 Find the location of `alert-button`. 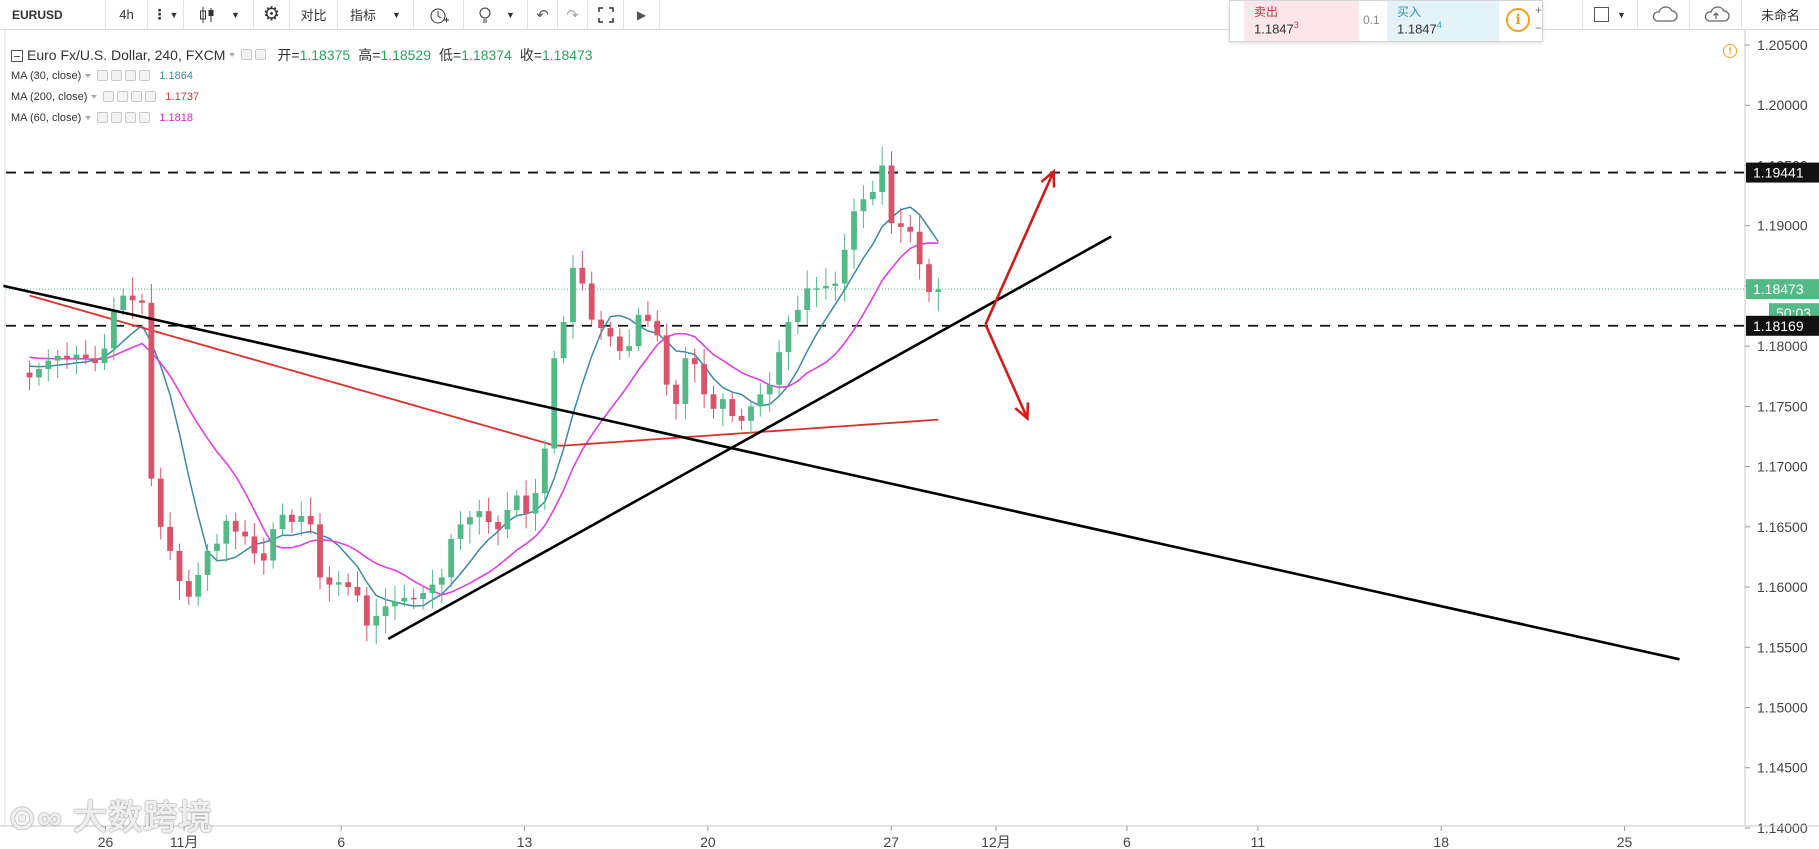

alert-button is located at coordinates (439, 14).